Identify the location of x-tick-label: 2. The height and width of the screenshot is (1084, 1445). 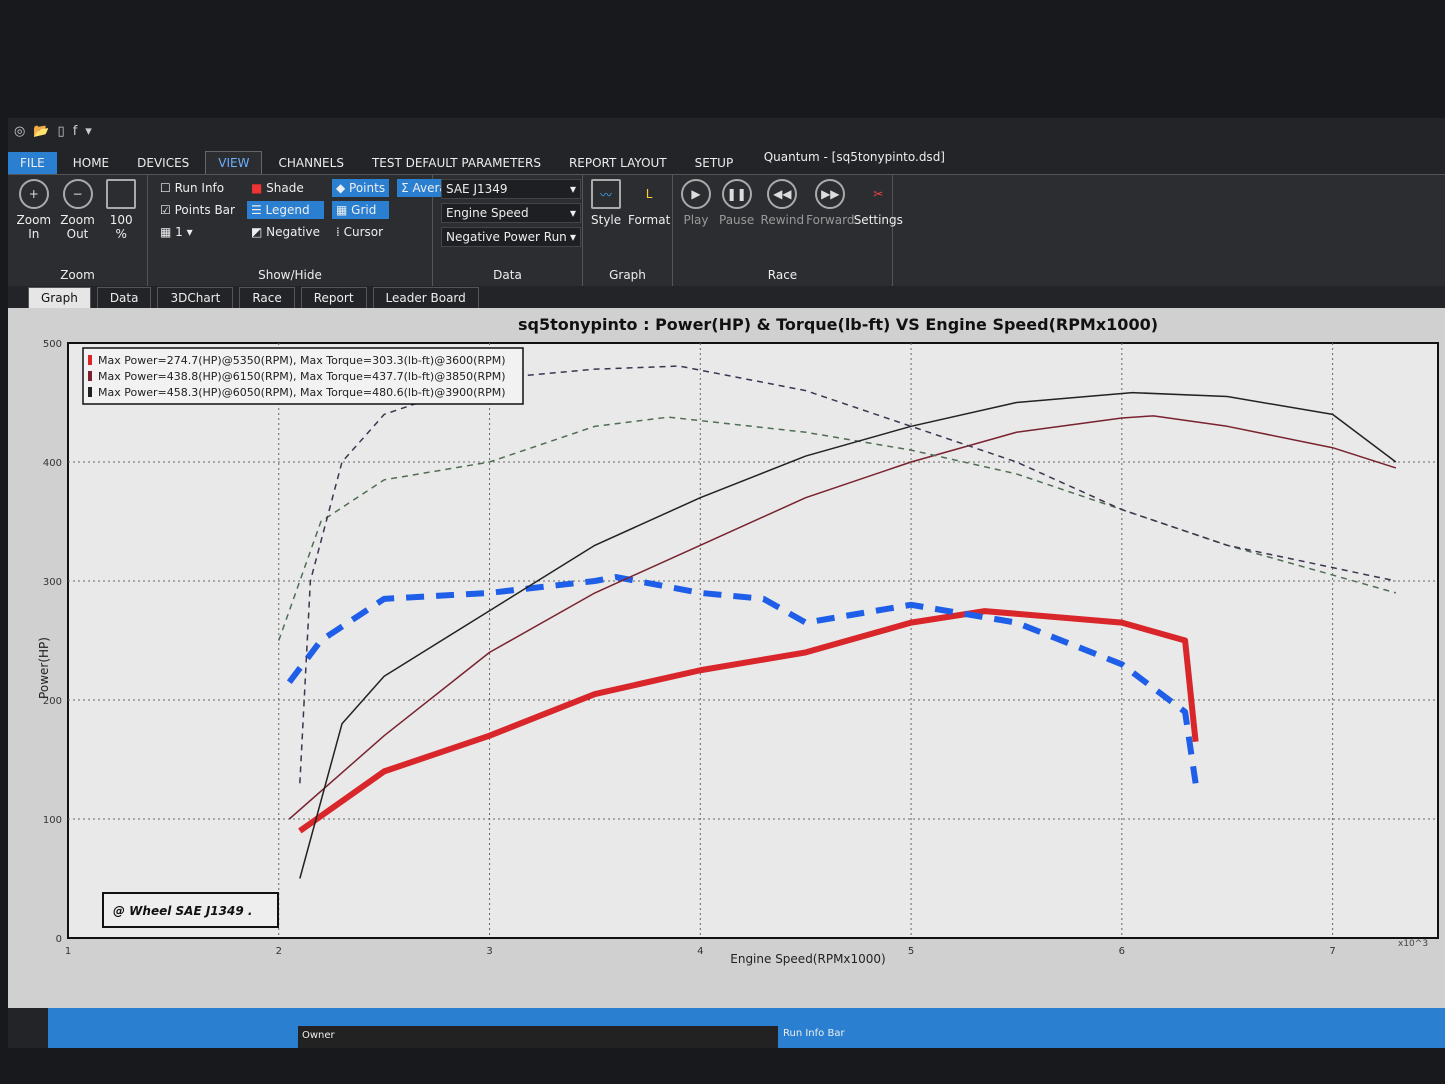
(279, 951).